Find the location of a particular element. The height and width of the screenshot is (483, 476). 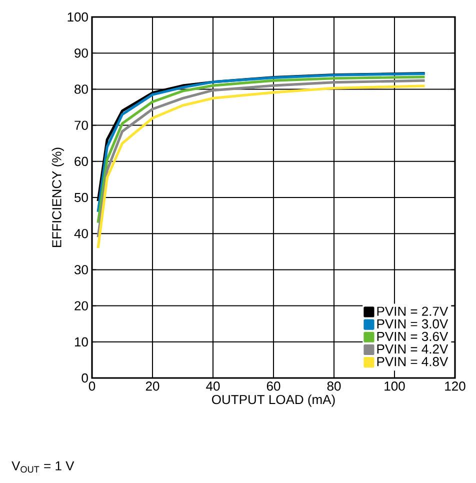

legend-label: PVIN = 3.6V is located at coordinates (412, 337).